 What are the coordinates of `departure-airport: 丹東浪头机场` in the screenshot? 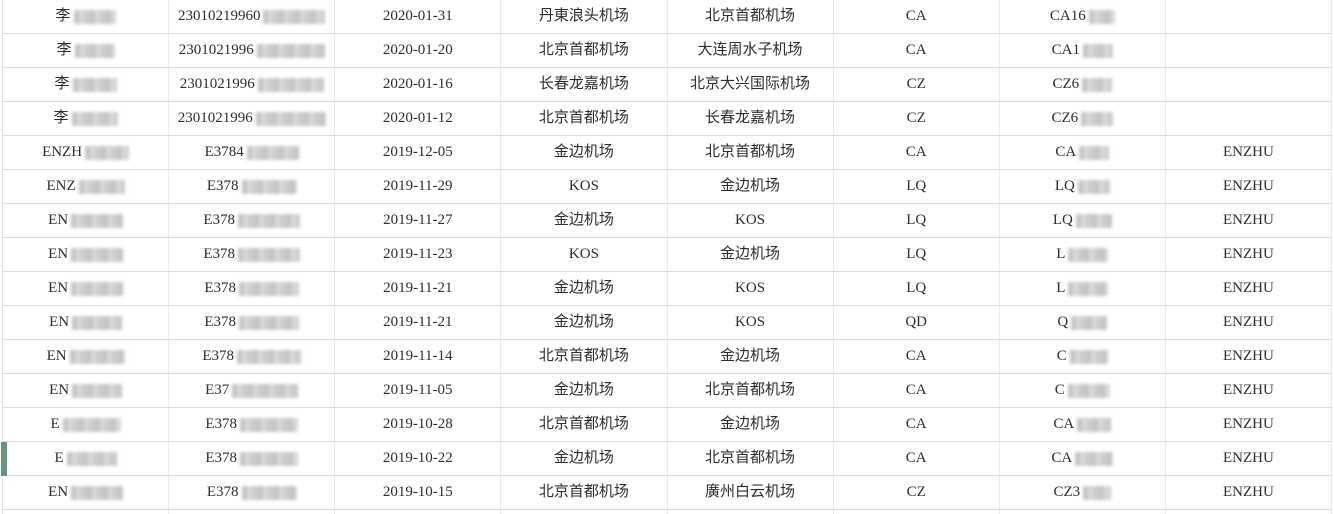 It's located at (583, 16).